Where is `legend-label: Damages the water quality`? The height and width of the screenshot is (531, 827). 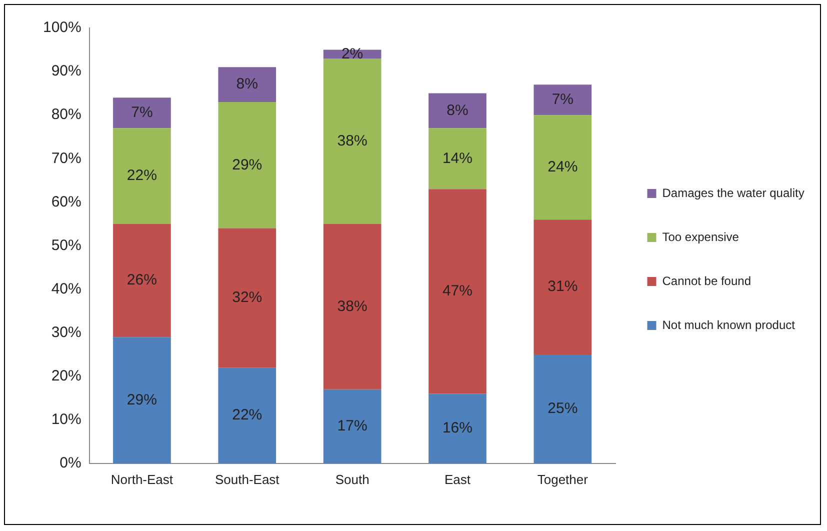 legend-label: Damages the water quality is located at coordinates (733, 193).